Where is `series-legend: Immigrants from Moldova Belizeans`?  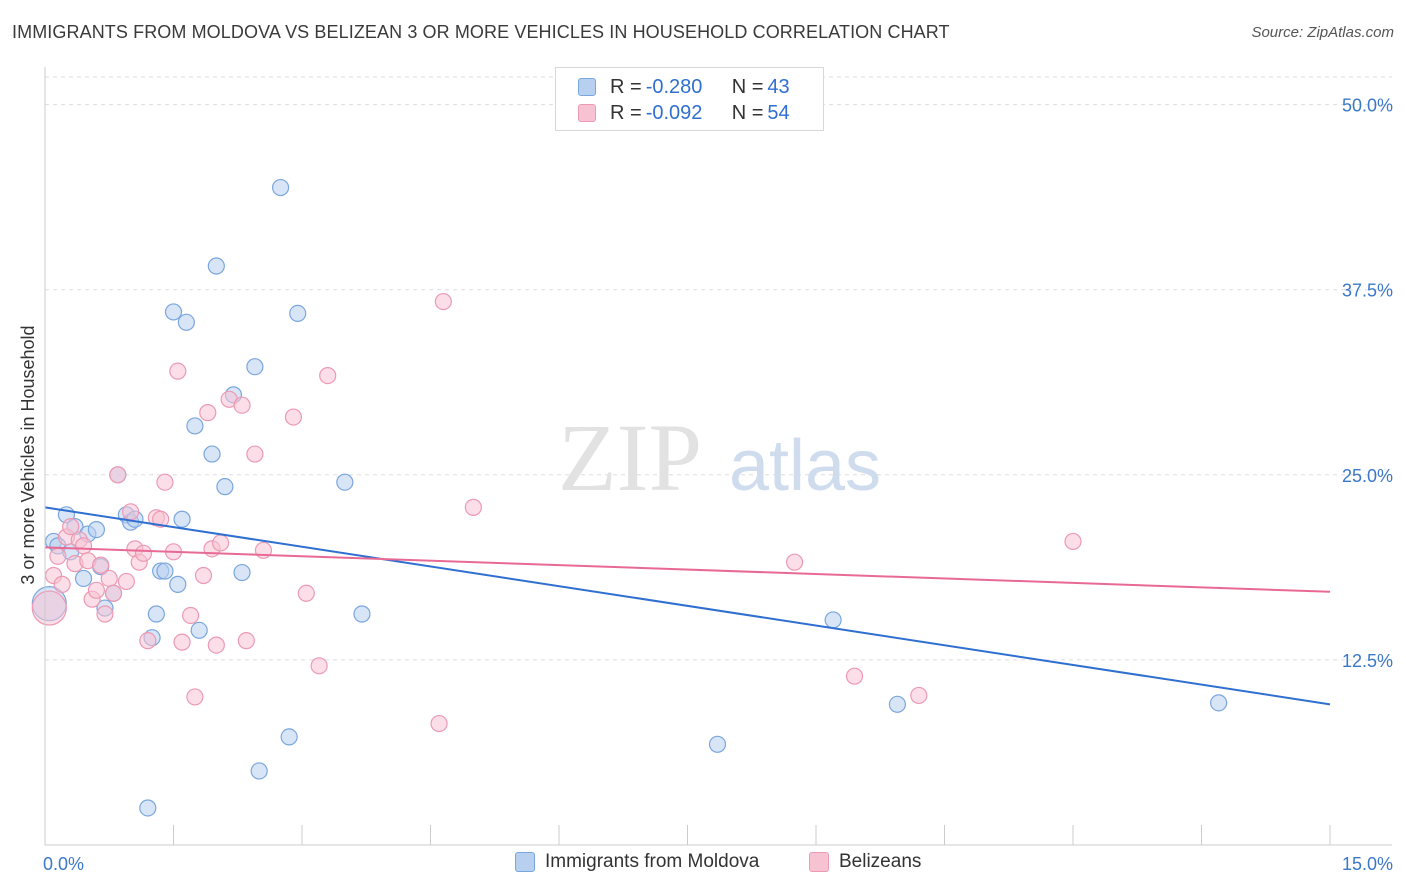 series-legend: Immigrants from Moldova Belizeans is located at coordinates (703, 865).